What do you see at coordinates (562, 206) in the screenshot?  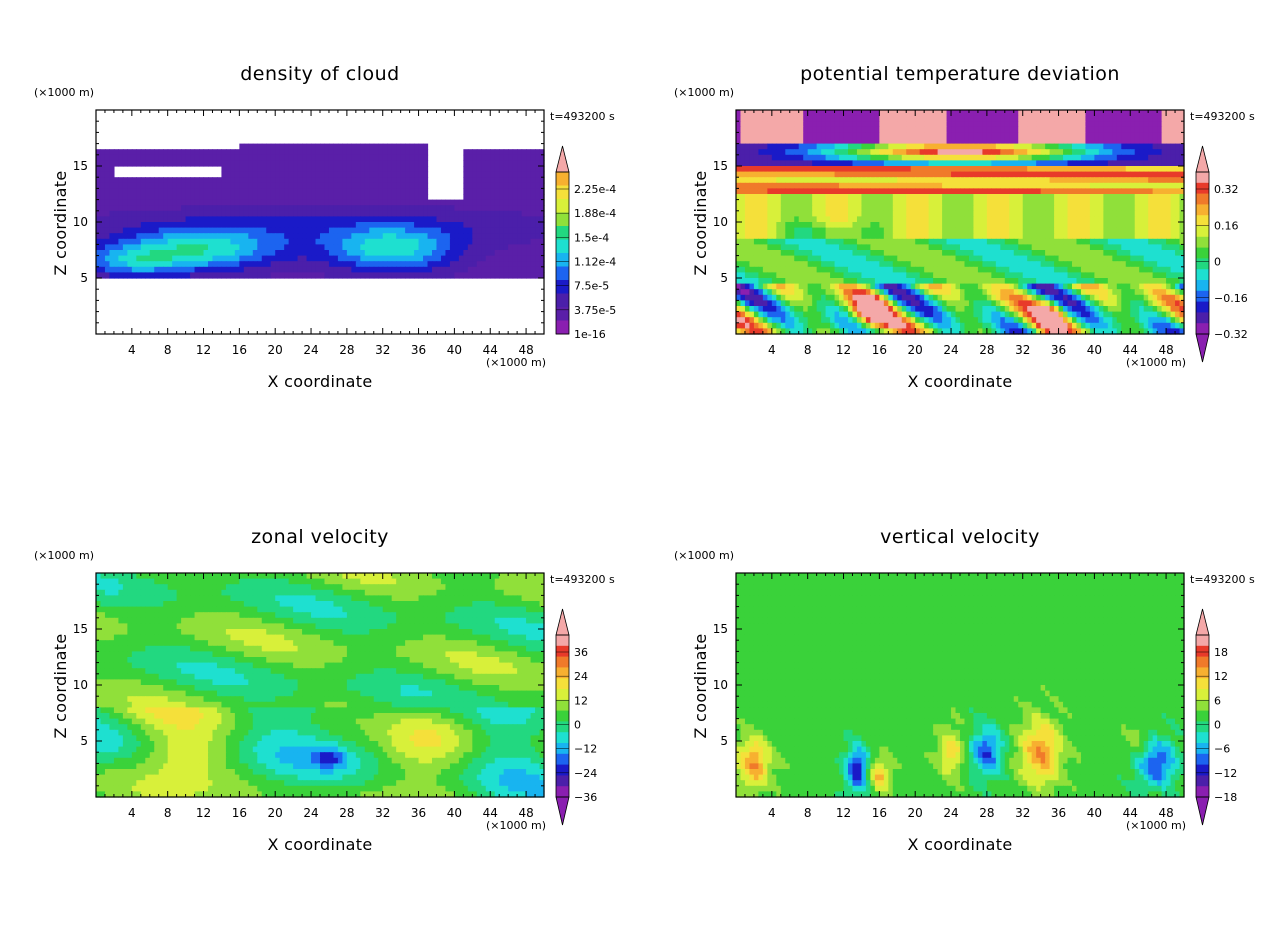 I see `colorbar-band` at bounding box center [562, 206].